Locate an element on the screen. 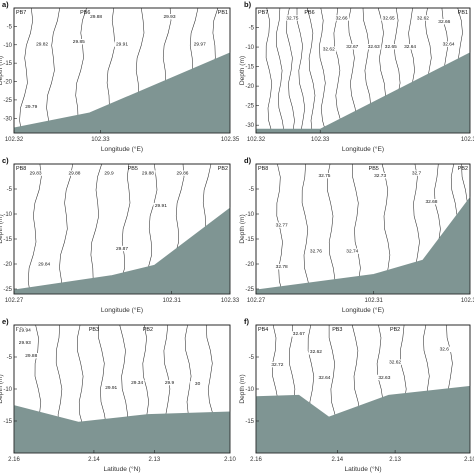  panel-letter: f) is located at coordinates (246, 321).